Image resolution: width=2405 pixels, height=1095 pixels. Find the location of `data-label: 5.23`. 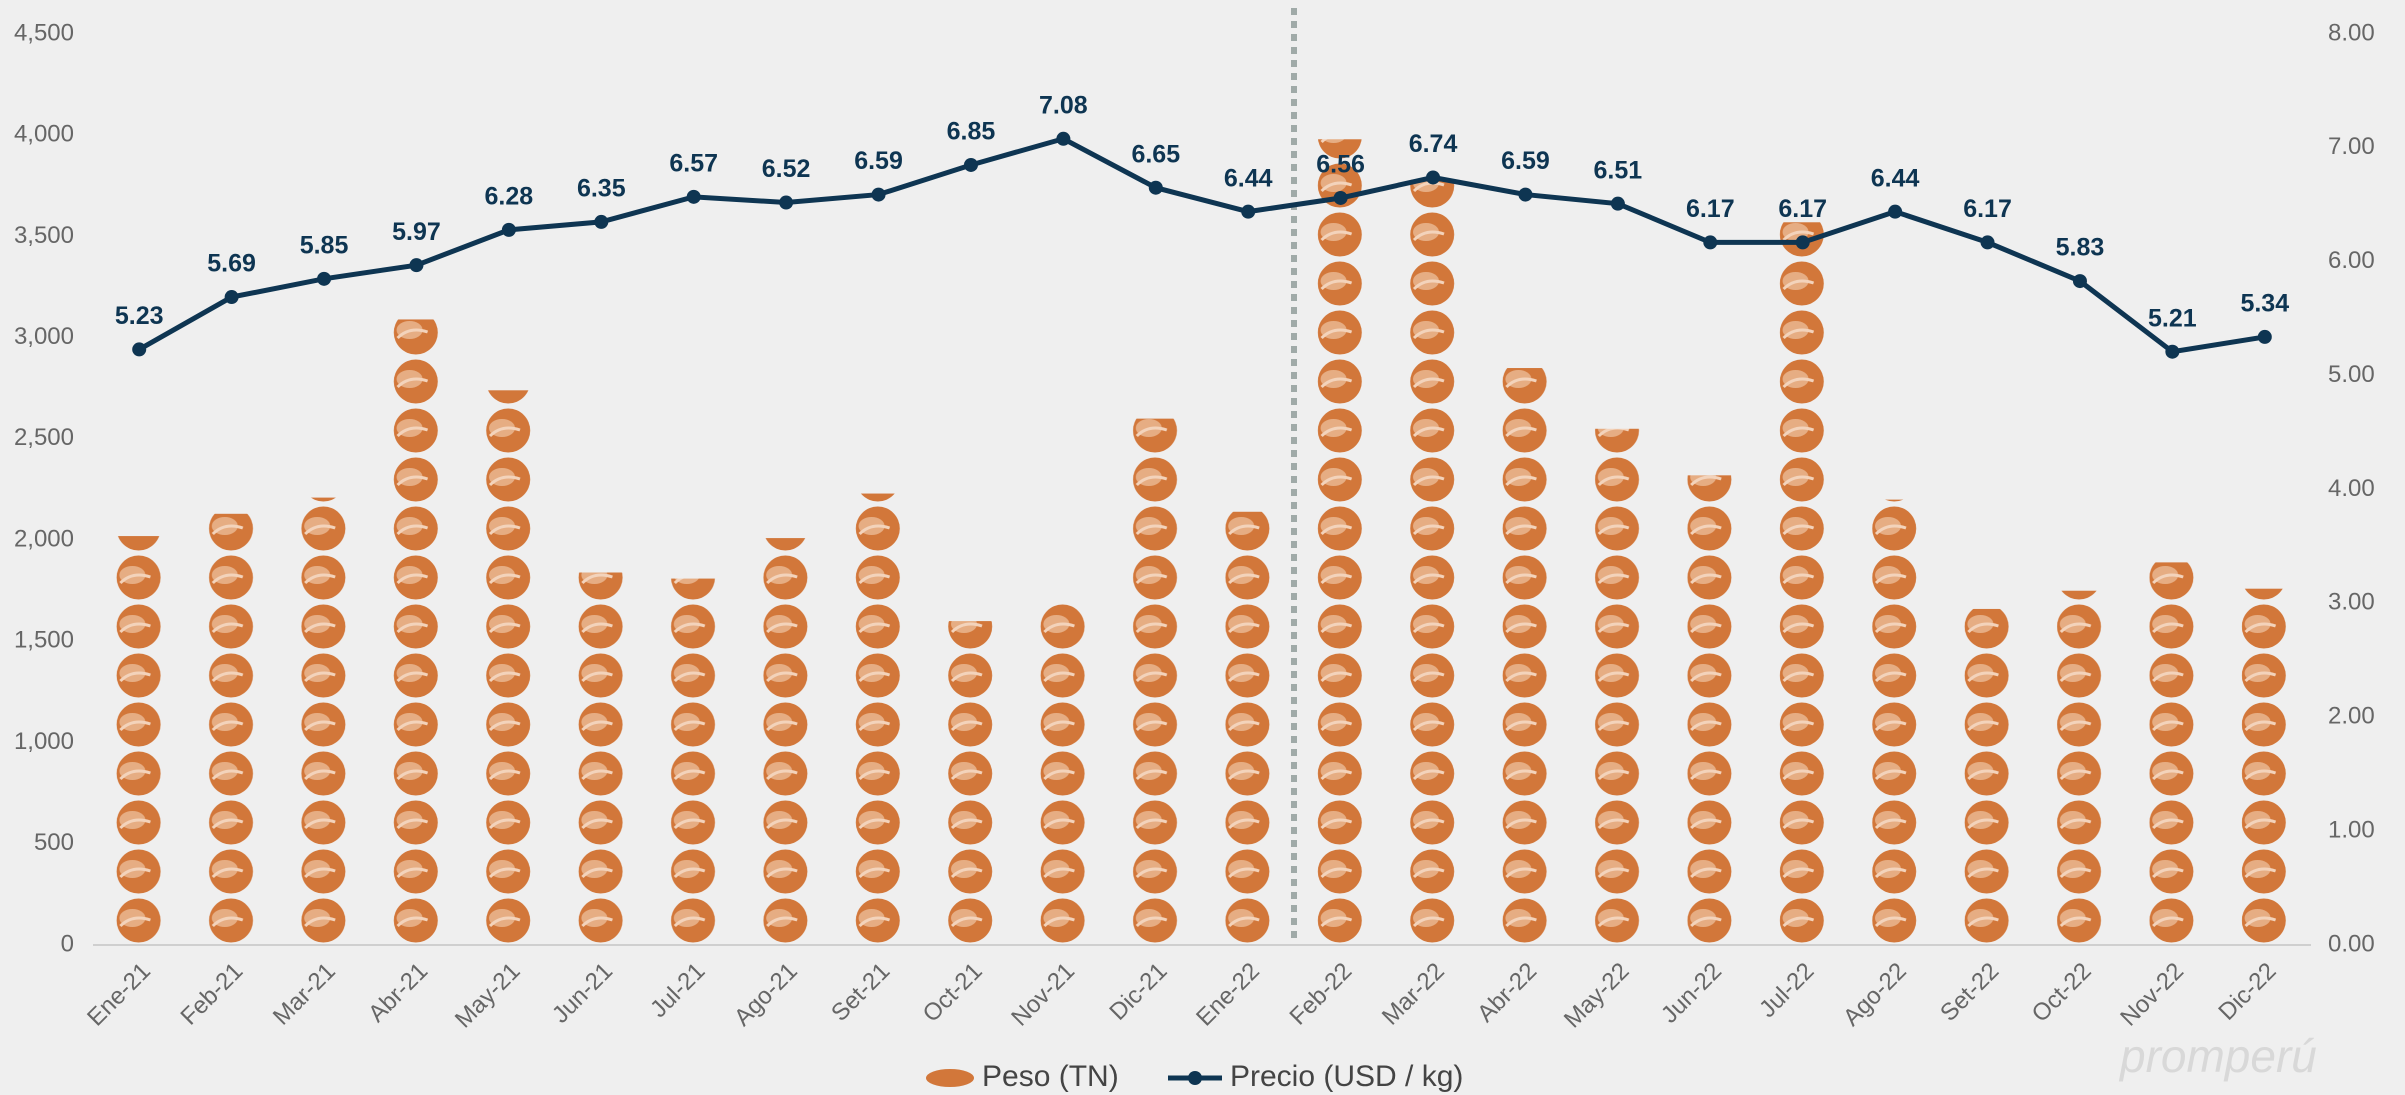

data-label: 5.23 is located at coordinates (139, 316).